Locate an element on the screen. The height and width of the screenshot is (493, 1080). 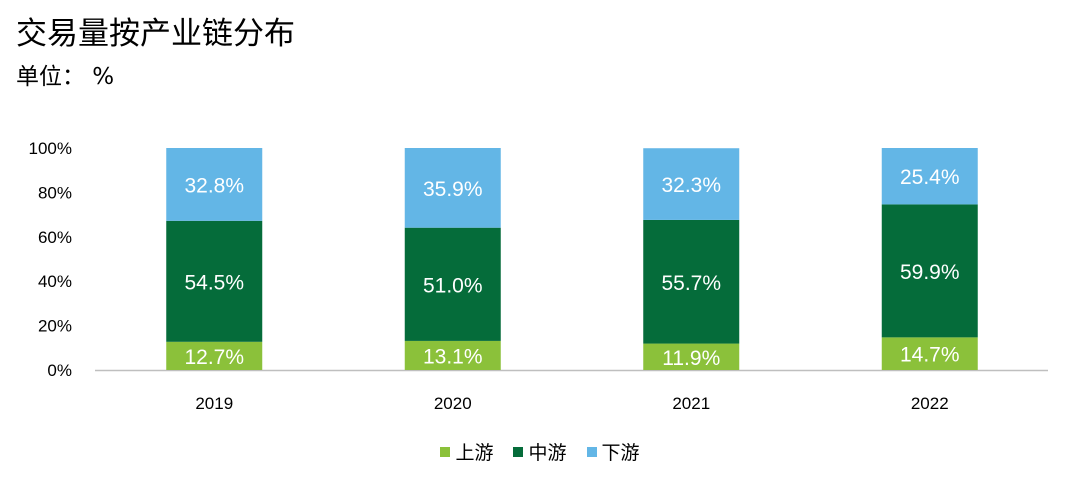
data-label: 35.9% is located at coordinates (453, 189).